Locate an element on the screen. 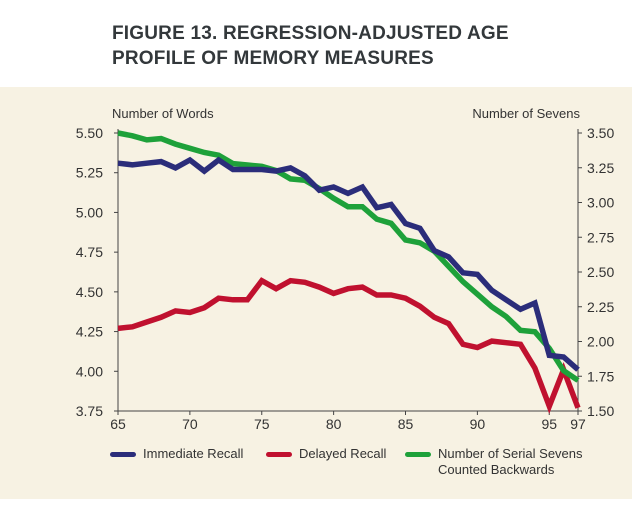  legend-swatch-immediate-recall is located at coordinates (123, 454).